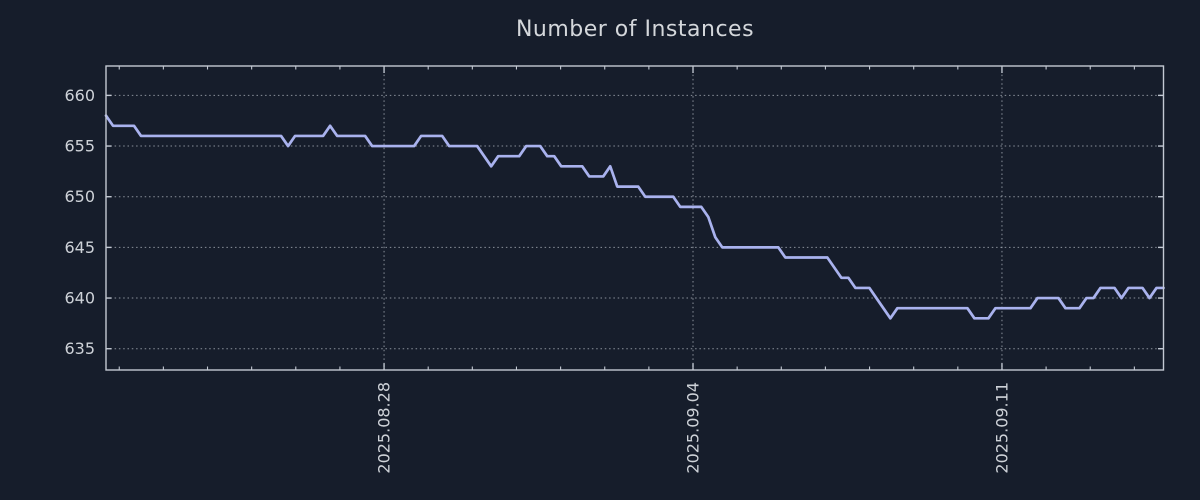 Image resolution: width=1200 pixels, height=500 pixels. What do you see at coordinates (384, 428) in the screenshot?
I see `x-tick-label: 2025.08.28` at bounding box center [384, 428].